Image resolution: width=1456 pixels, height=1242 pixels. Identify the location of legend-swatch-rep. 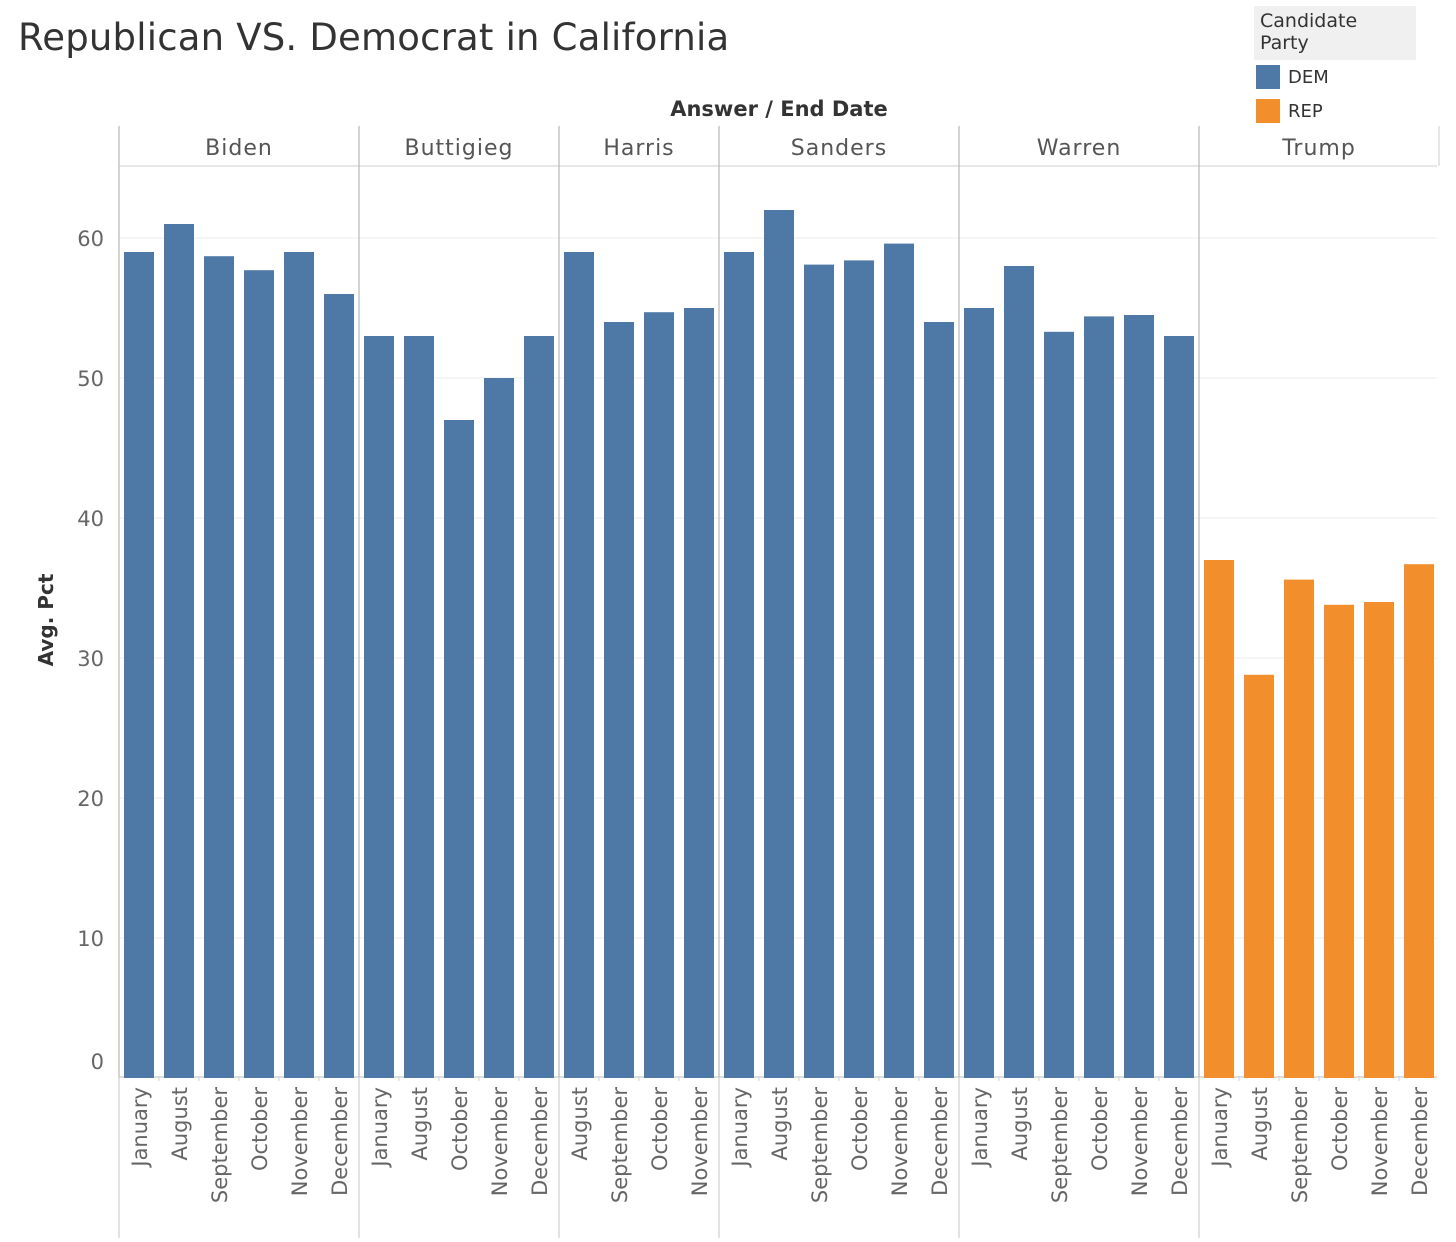
(1268, 111).